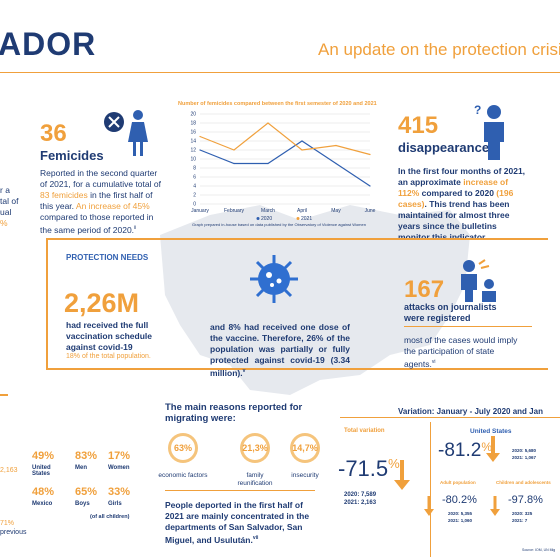  What do you see at coordinates (194, 187) in the screenshot?
I see `y-tick-label: 4` at bounding box center [194, 187].